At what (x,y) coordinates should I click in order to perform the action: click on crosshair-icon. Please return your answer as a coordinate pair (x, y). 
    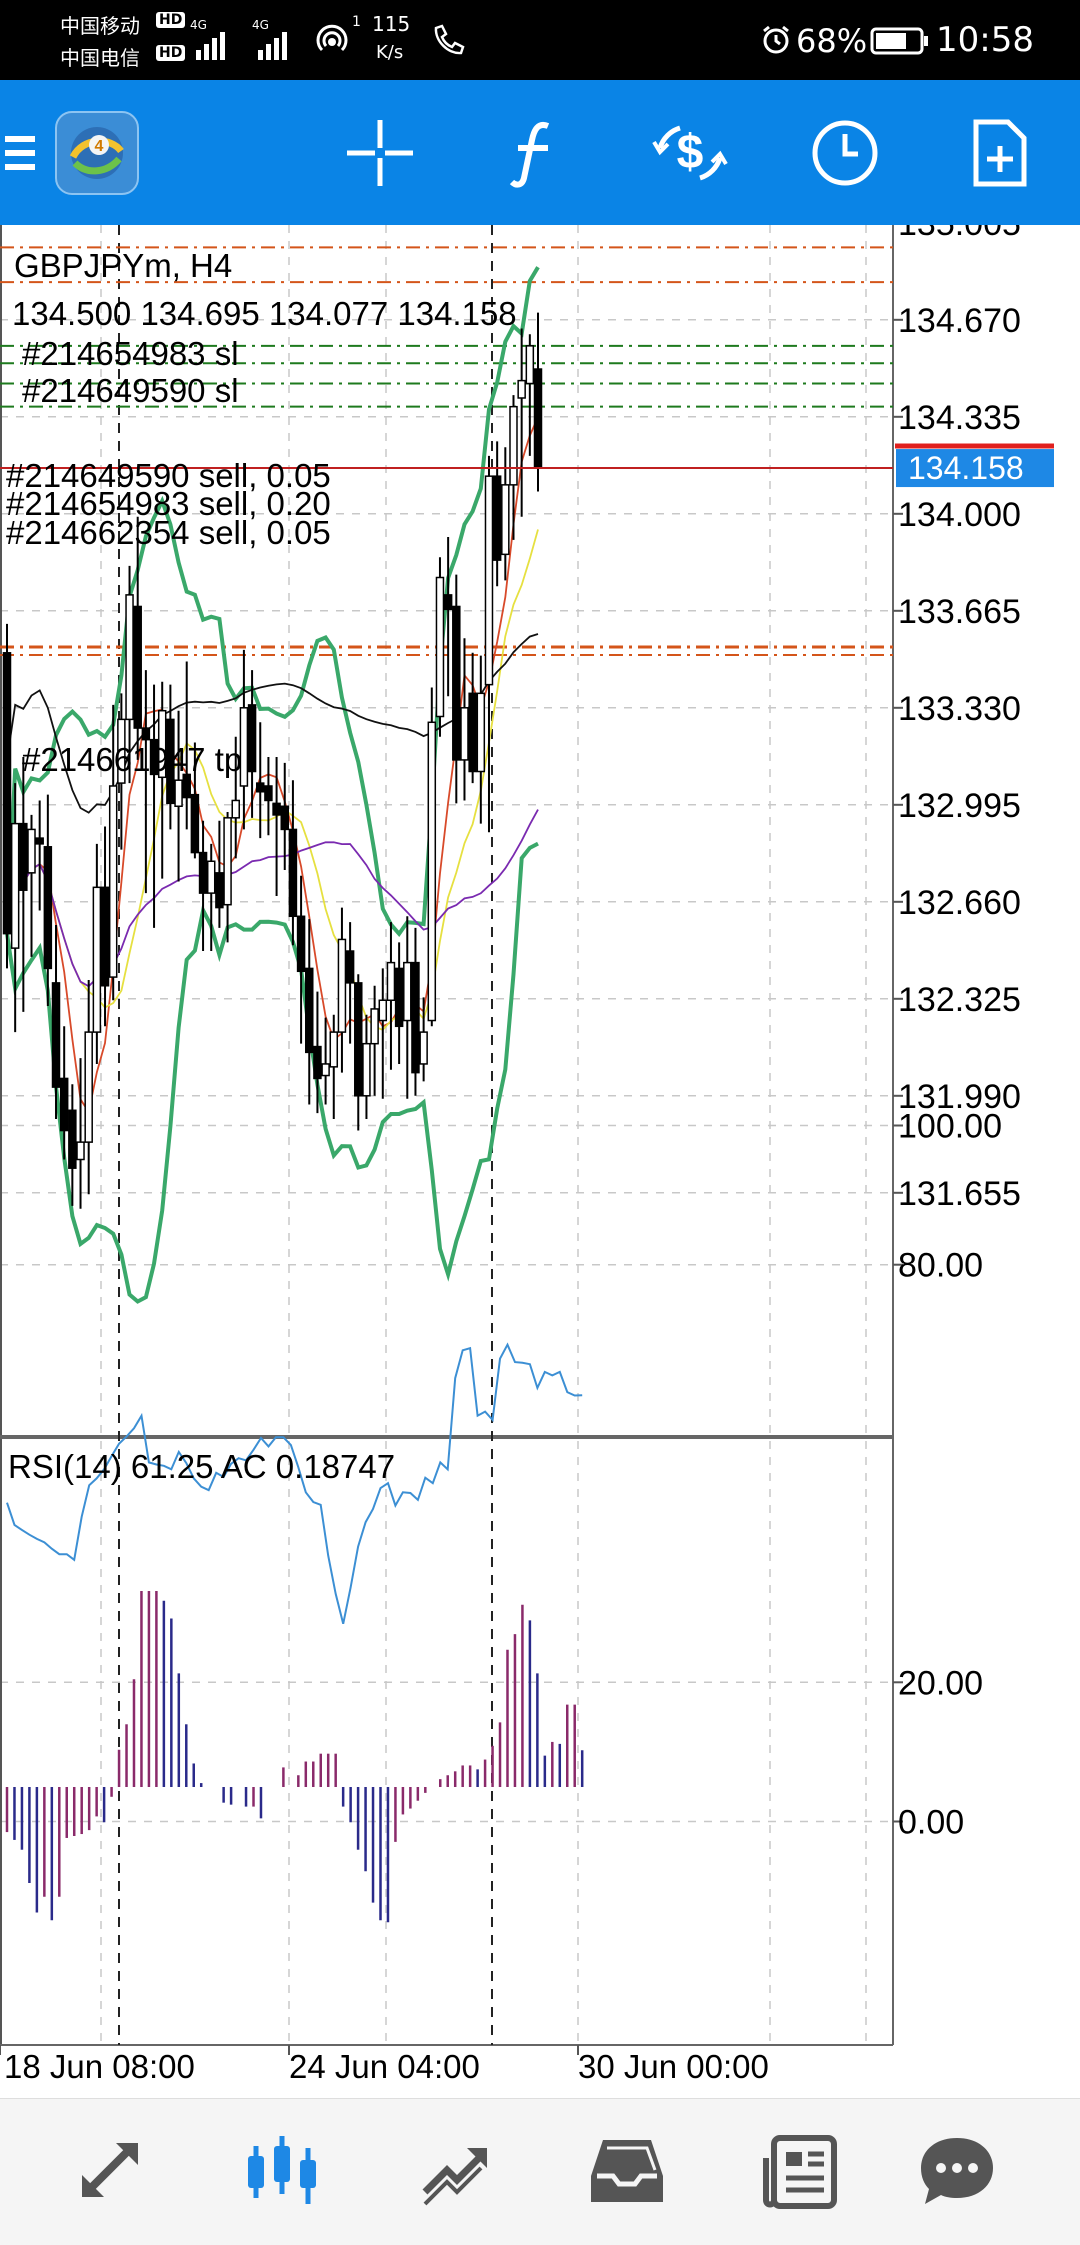
    Looking at the image, I should click on (380, 152).